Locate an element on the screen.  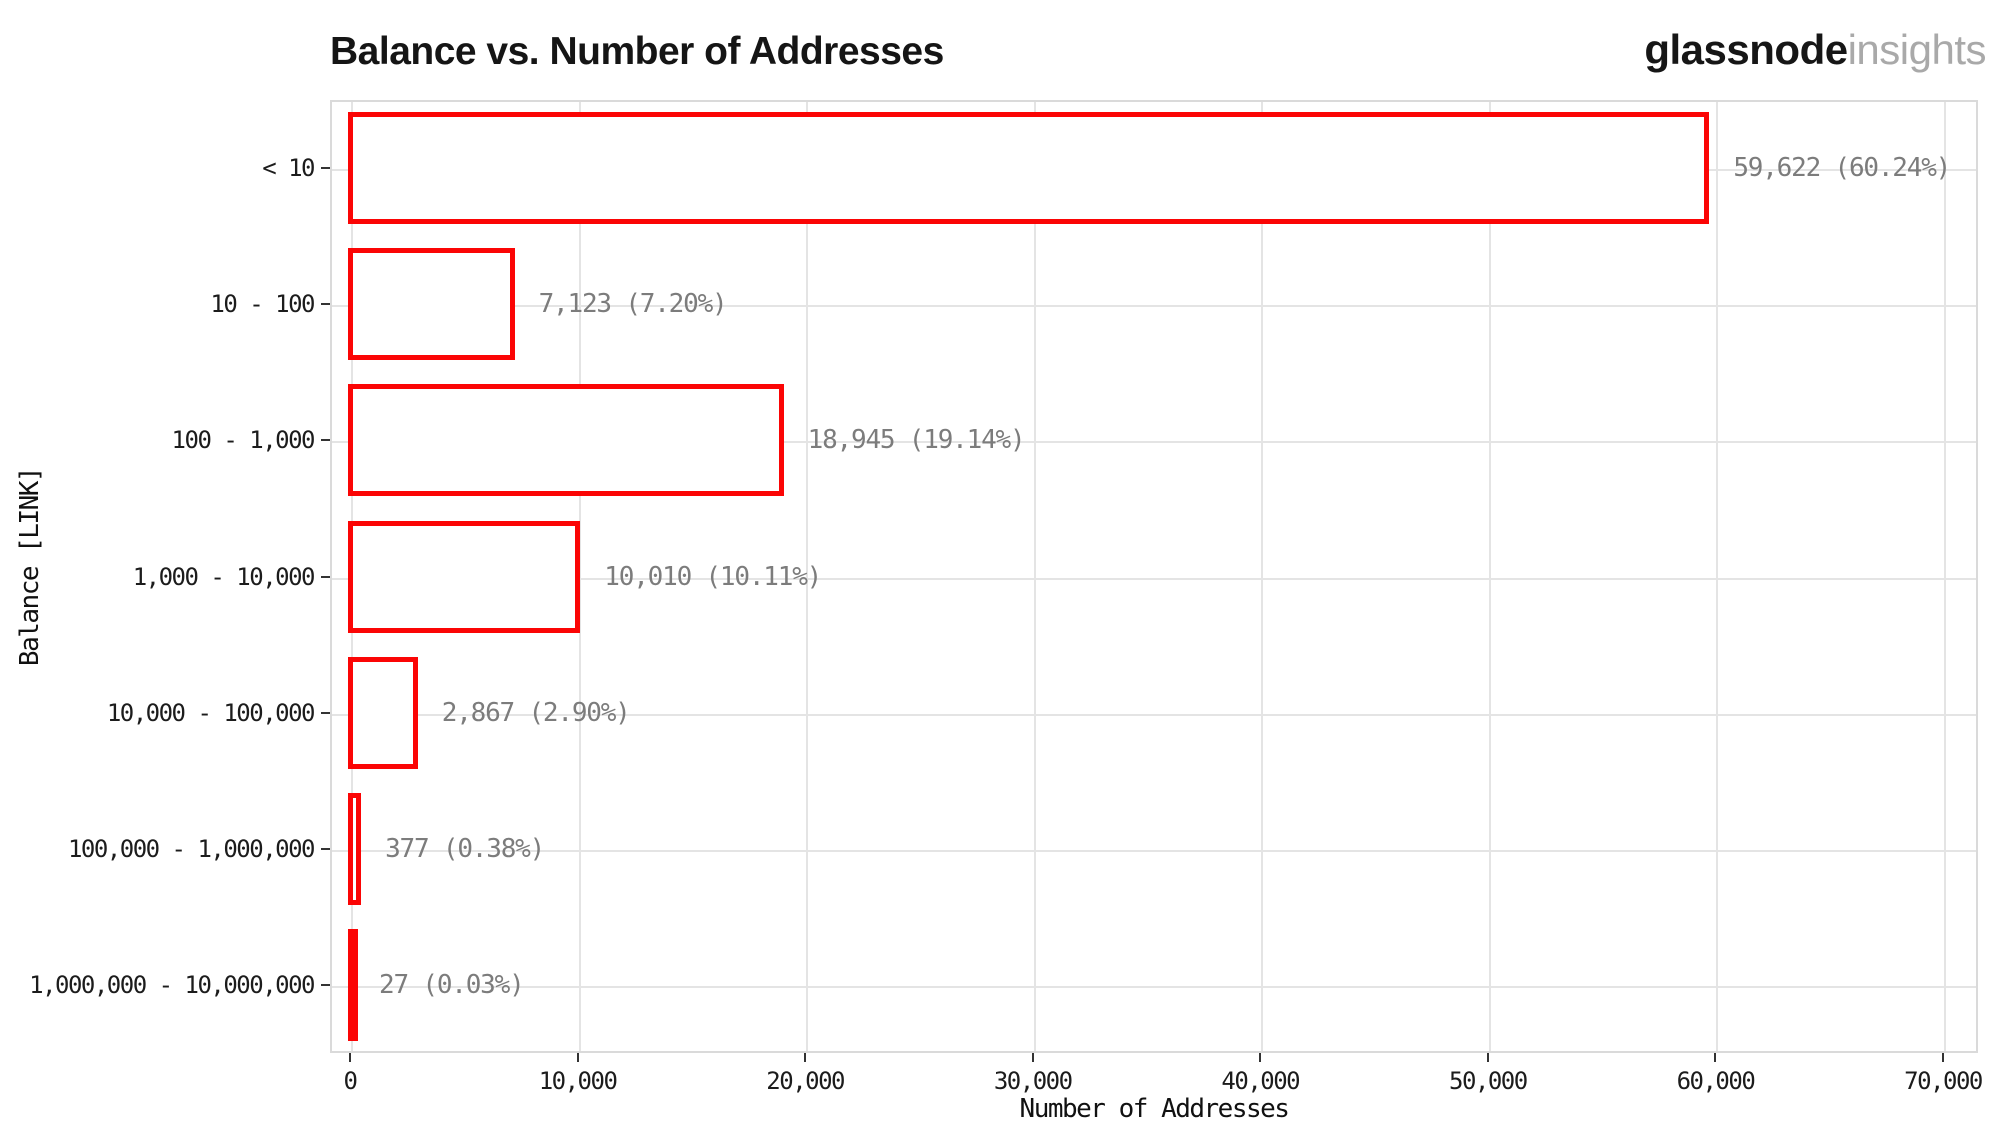
y-tick-label: 100 - 1,000 is located at coordinates (243, 440).